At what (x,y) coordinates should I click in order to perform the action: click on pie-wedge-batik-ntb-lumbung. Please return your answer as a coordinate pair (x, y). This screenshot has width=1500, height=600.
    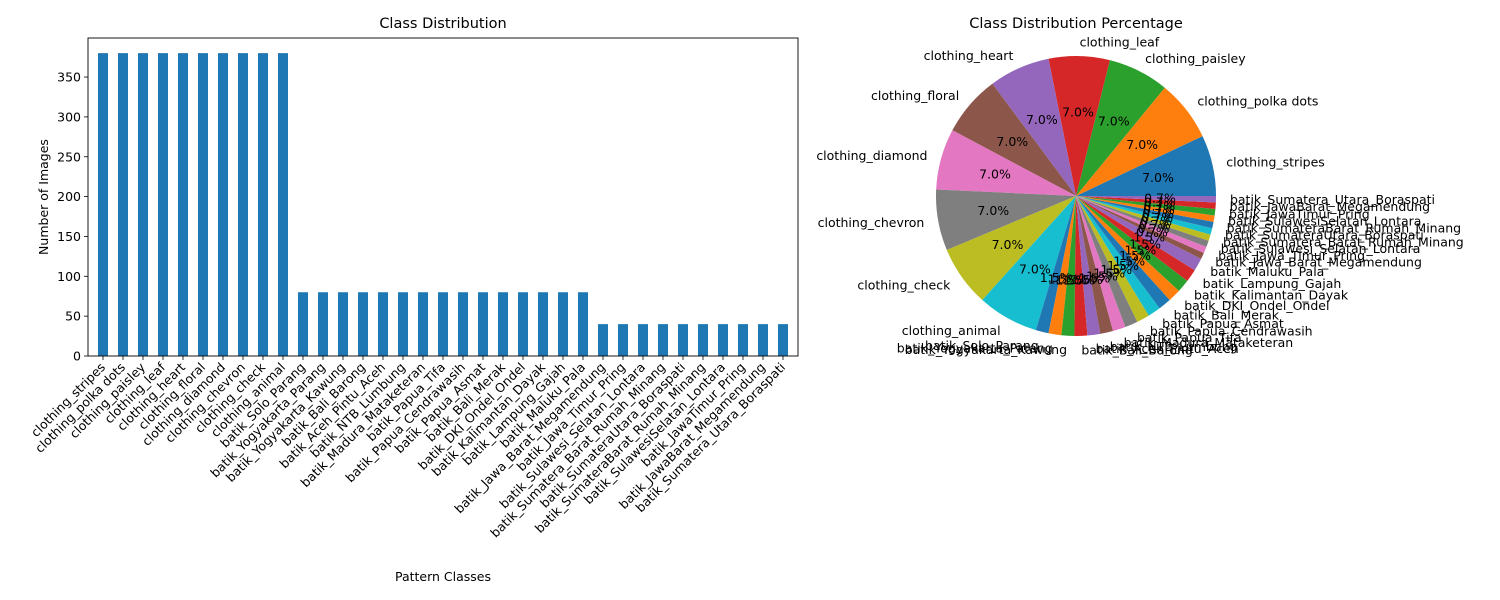
    Looking at the image, I should click on (1095, 265).